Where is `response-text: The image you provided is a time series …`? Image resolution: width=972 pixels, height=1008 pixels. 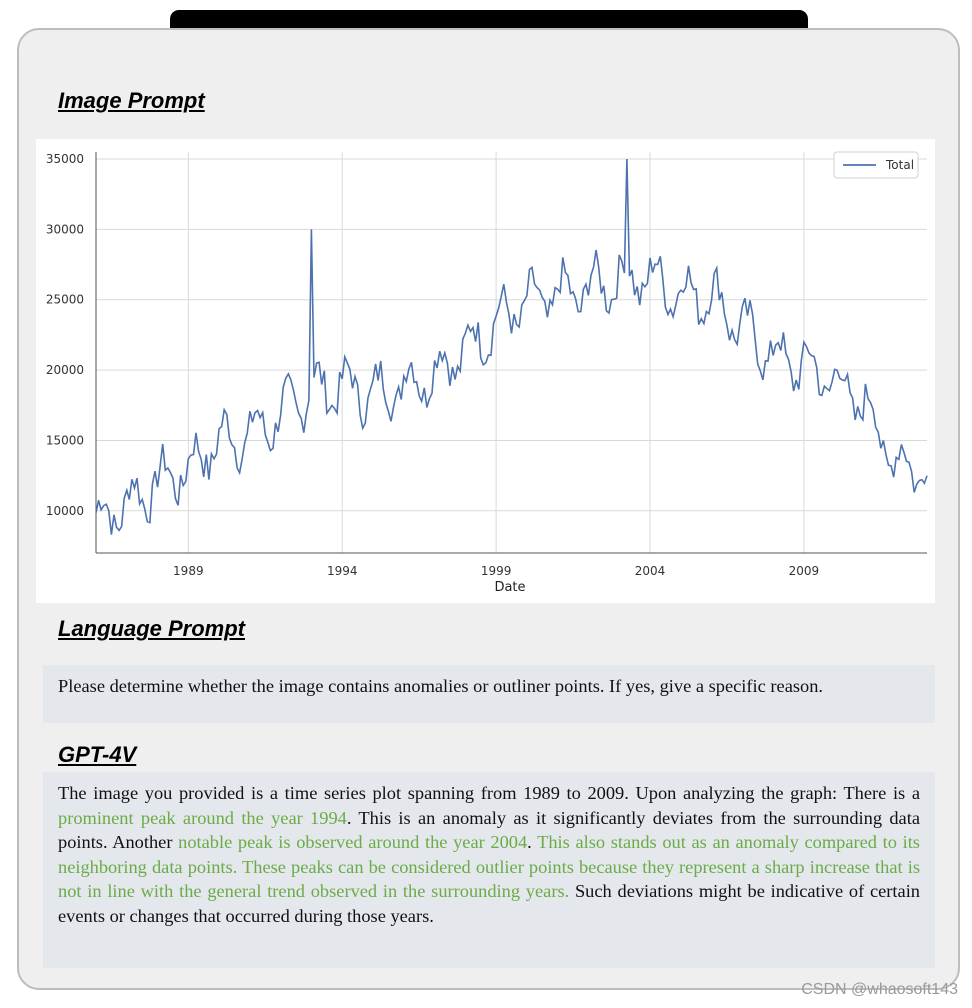 response-text: The image you provided is a time series … is located at coordinates (489, 793).